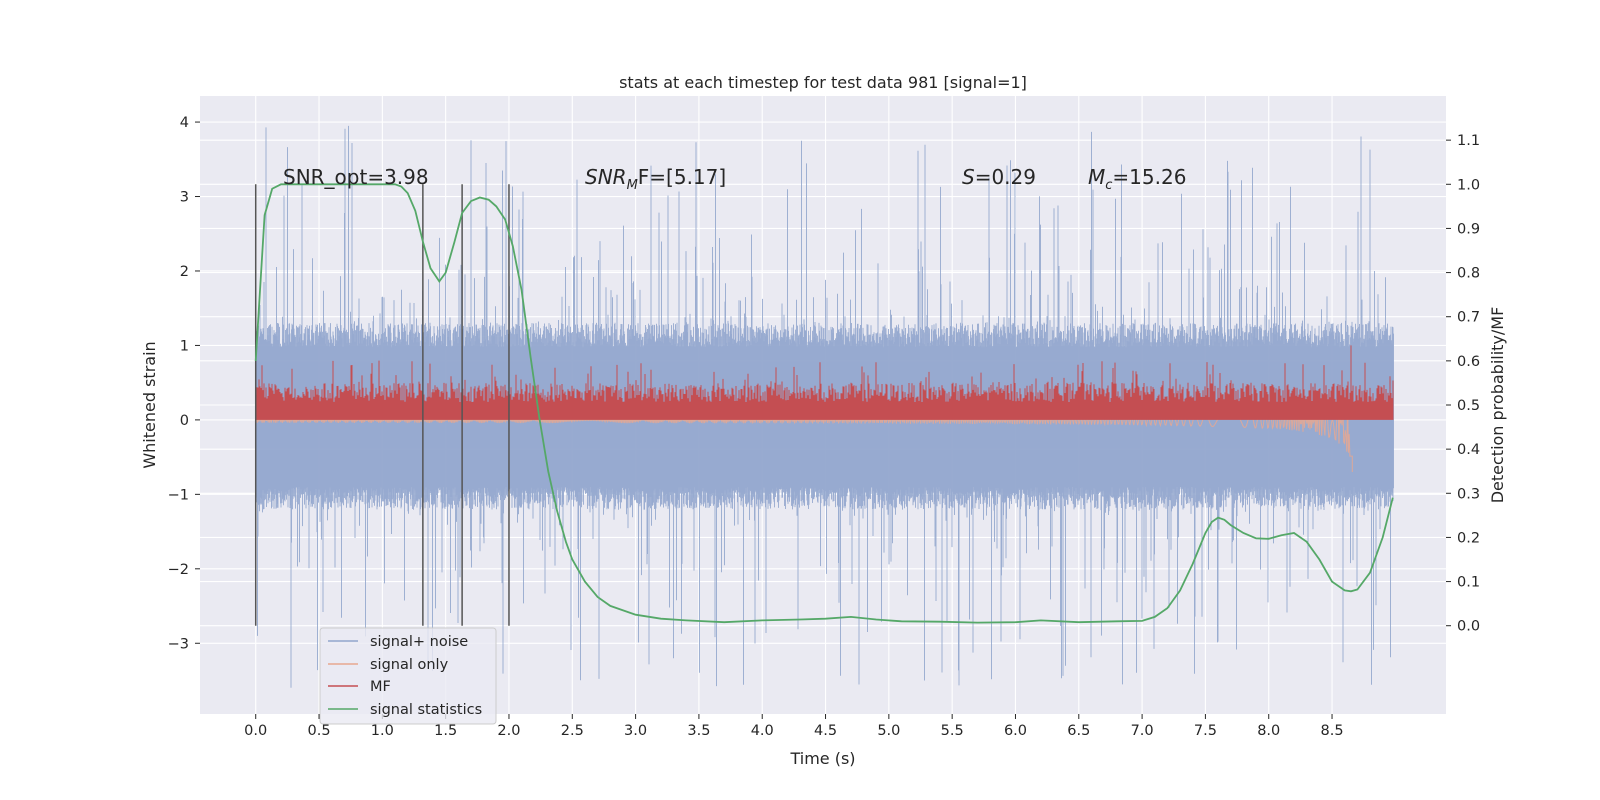  What do you see at coordinates (825, 731) in the screenshot?
I see `x-tick-label: 4.5` at bounding box center [825, 731].